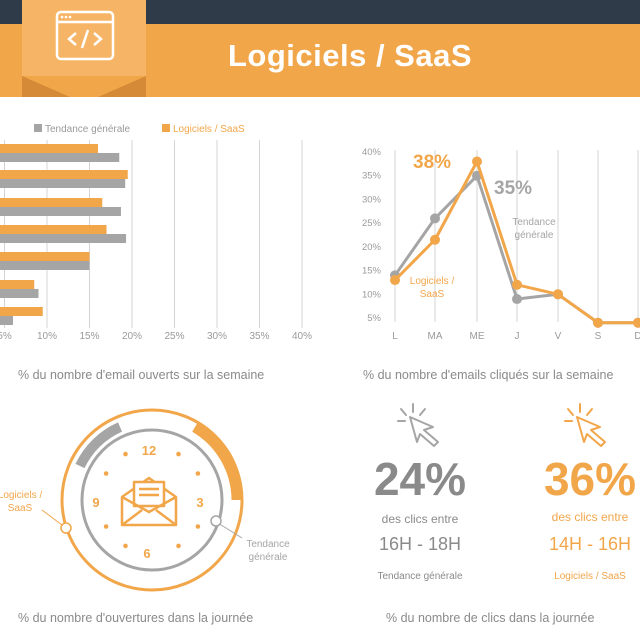  Describe the element at coordinates (20, 508) in the screenshot. I see `clock-label-orange-line2: SaaS` at that location.